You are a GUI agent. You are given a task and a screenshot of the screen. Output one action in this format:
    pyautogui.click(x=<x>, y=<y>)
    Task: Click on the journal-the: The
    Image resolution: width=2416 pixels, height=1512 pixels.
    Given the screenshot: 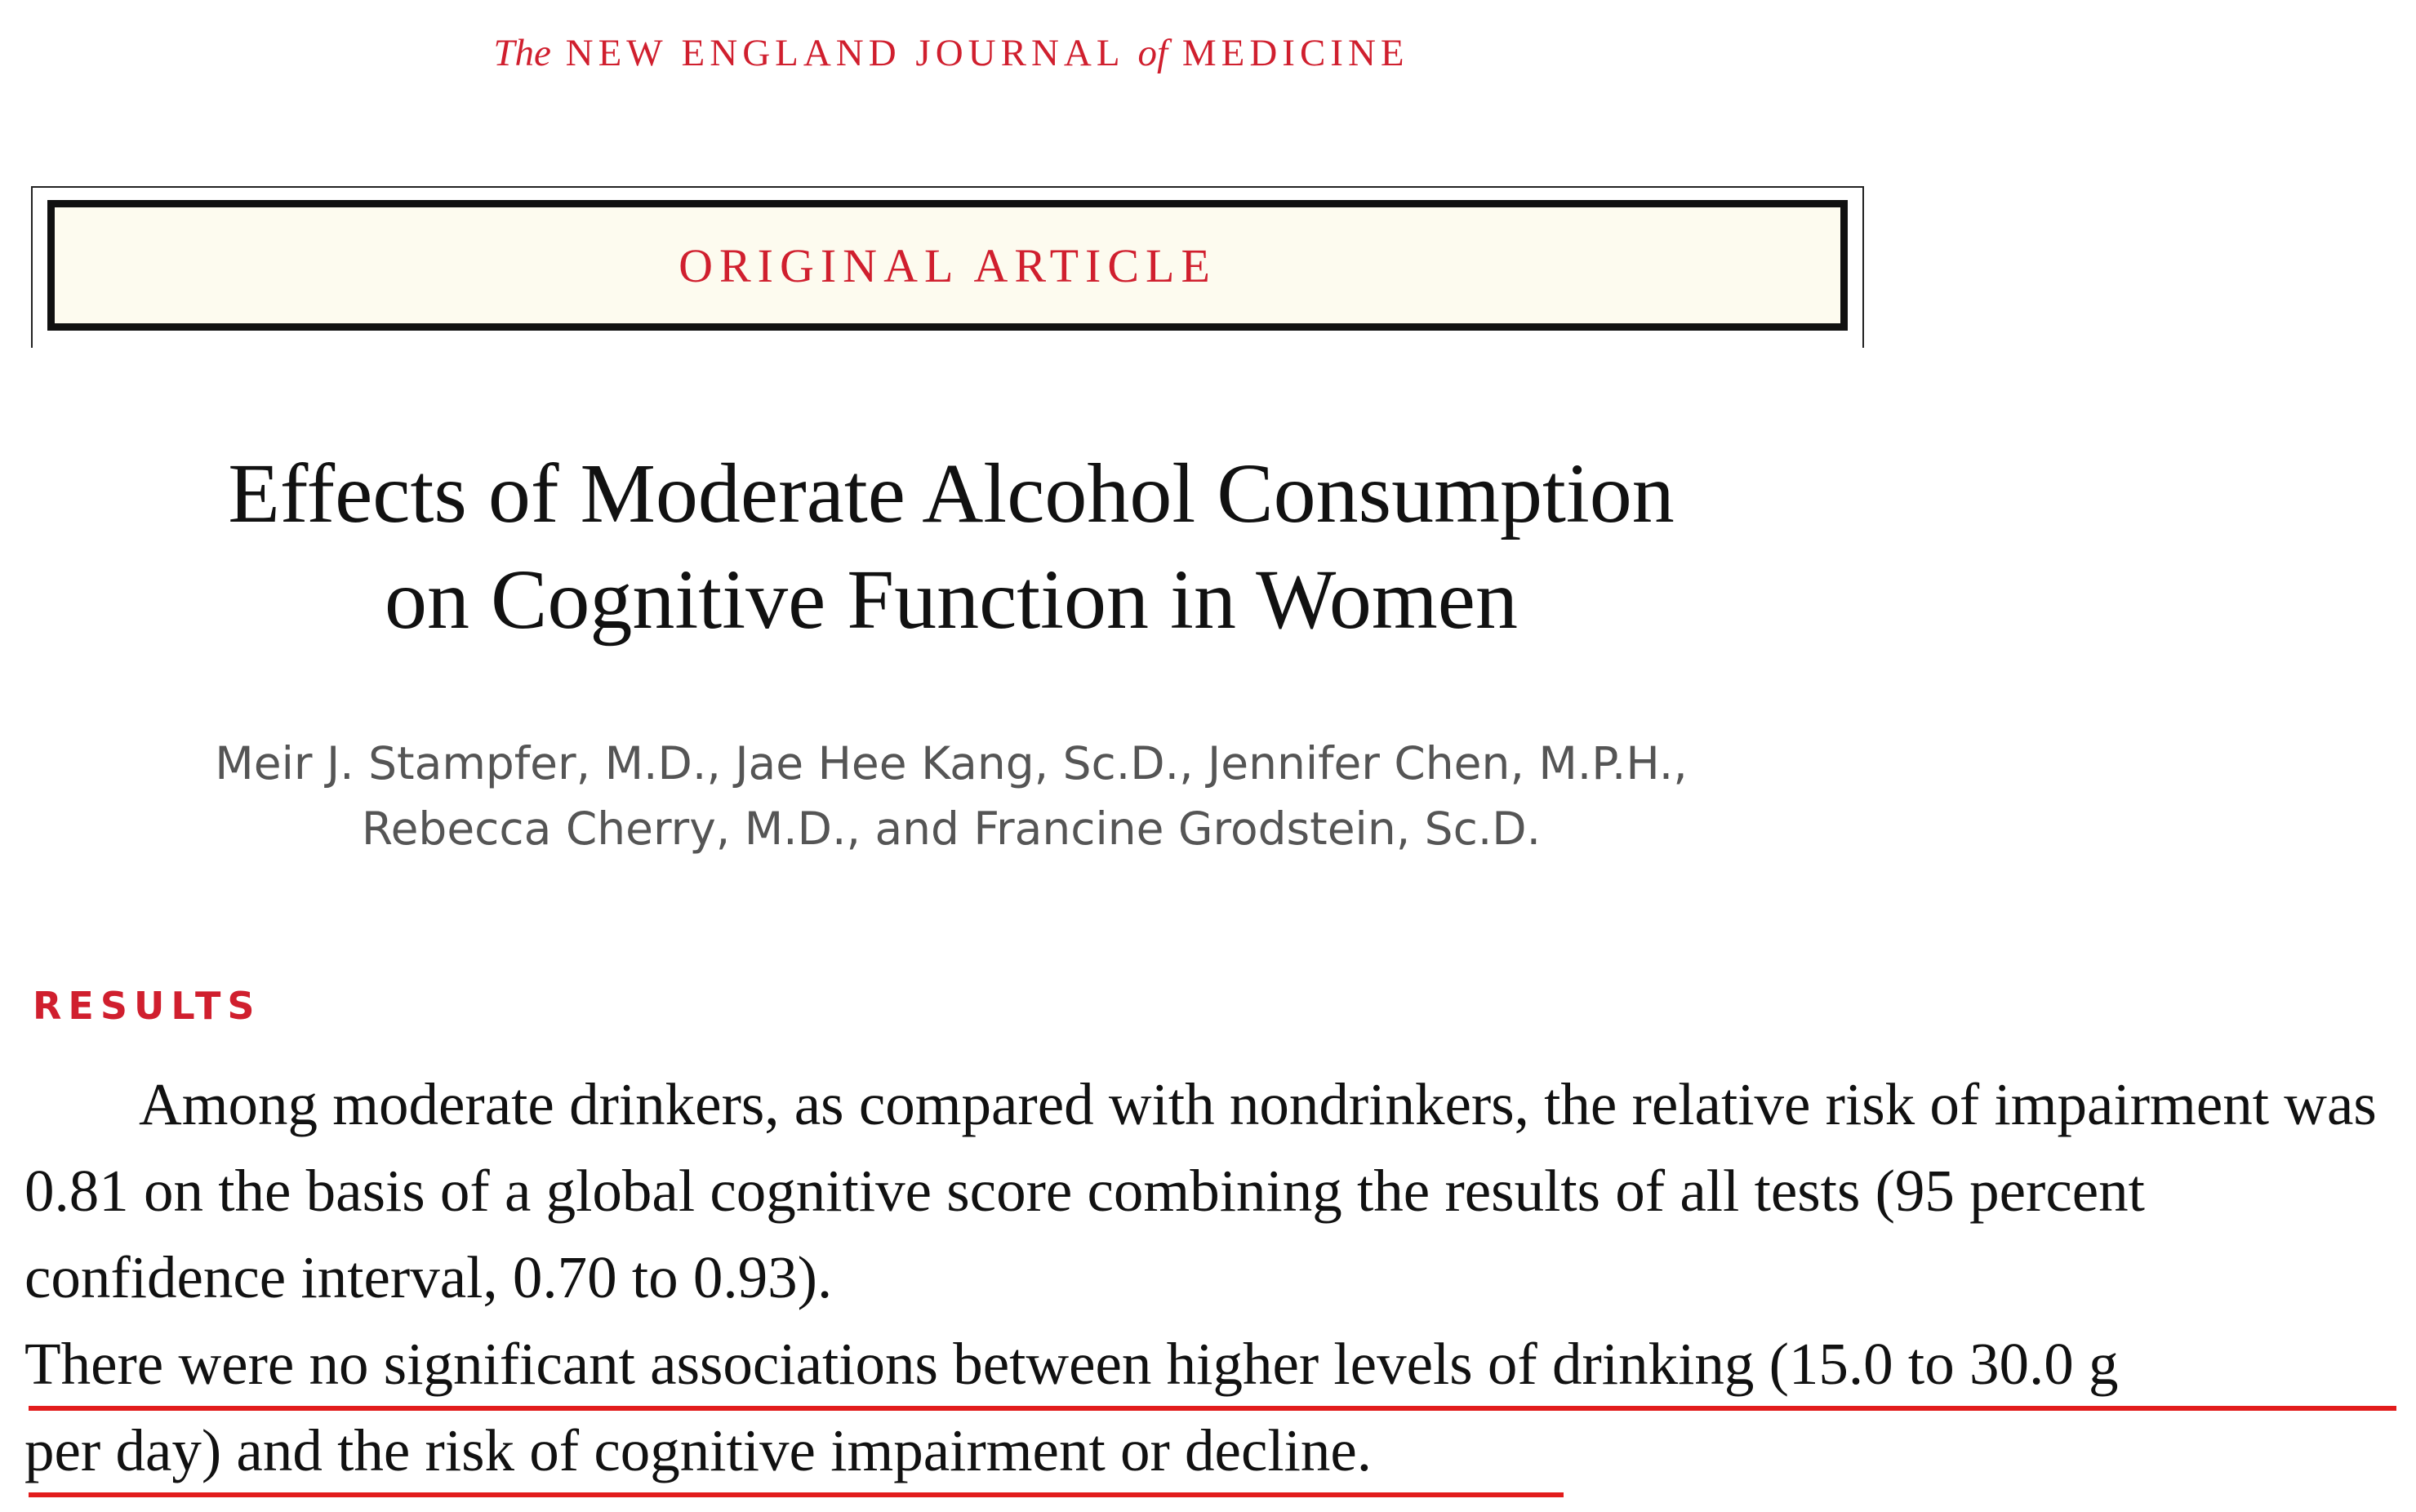 What is the action you would take?
    pyautogui.click(x=522, y=53)
    